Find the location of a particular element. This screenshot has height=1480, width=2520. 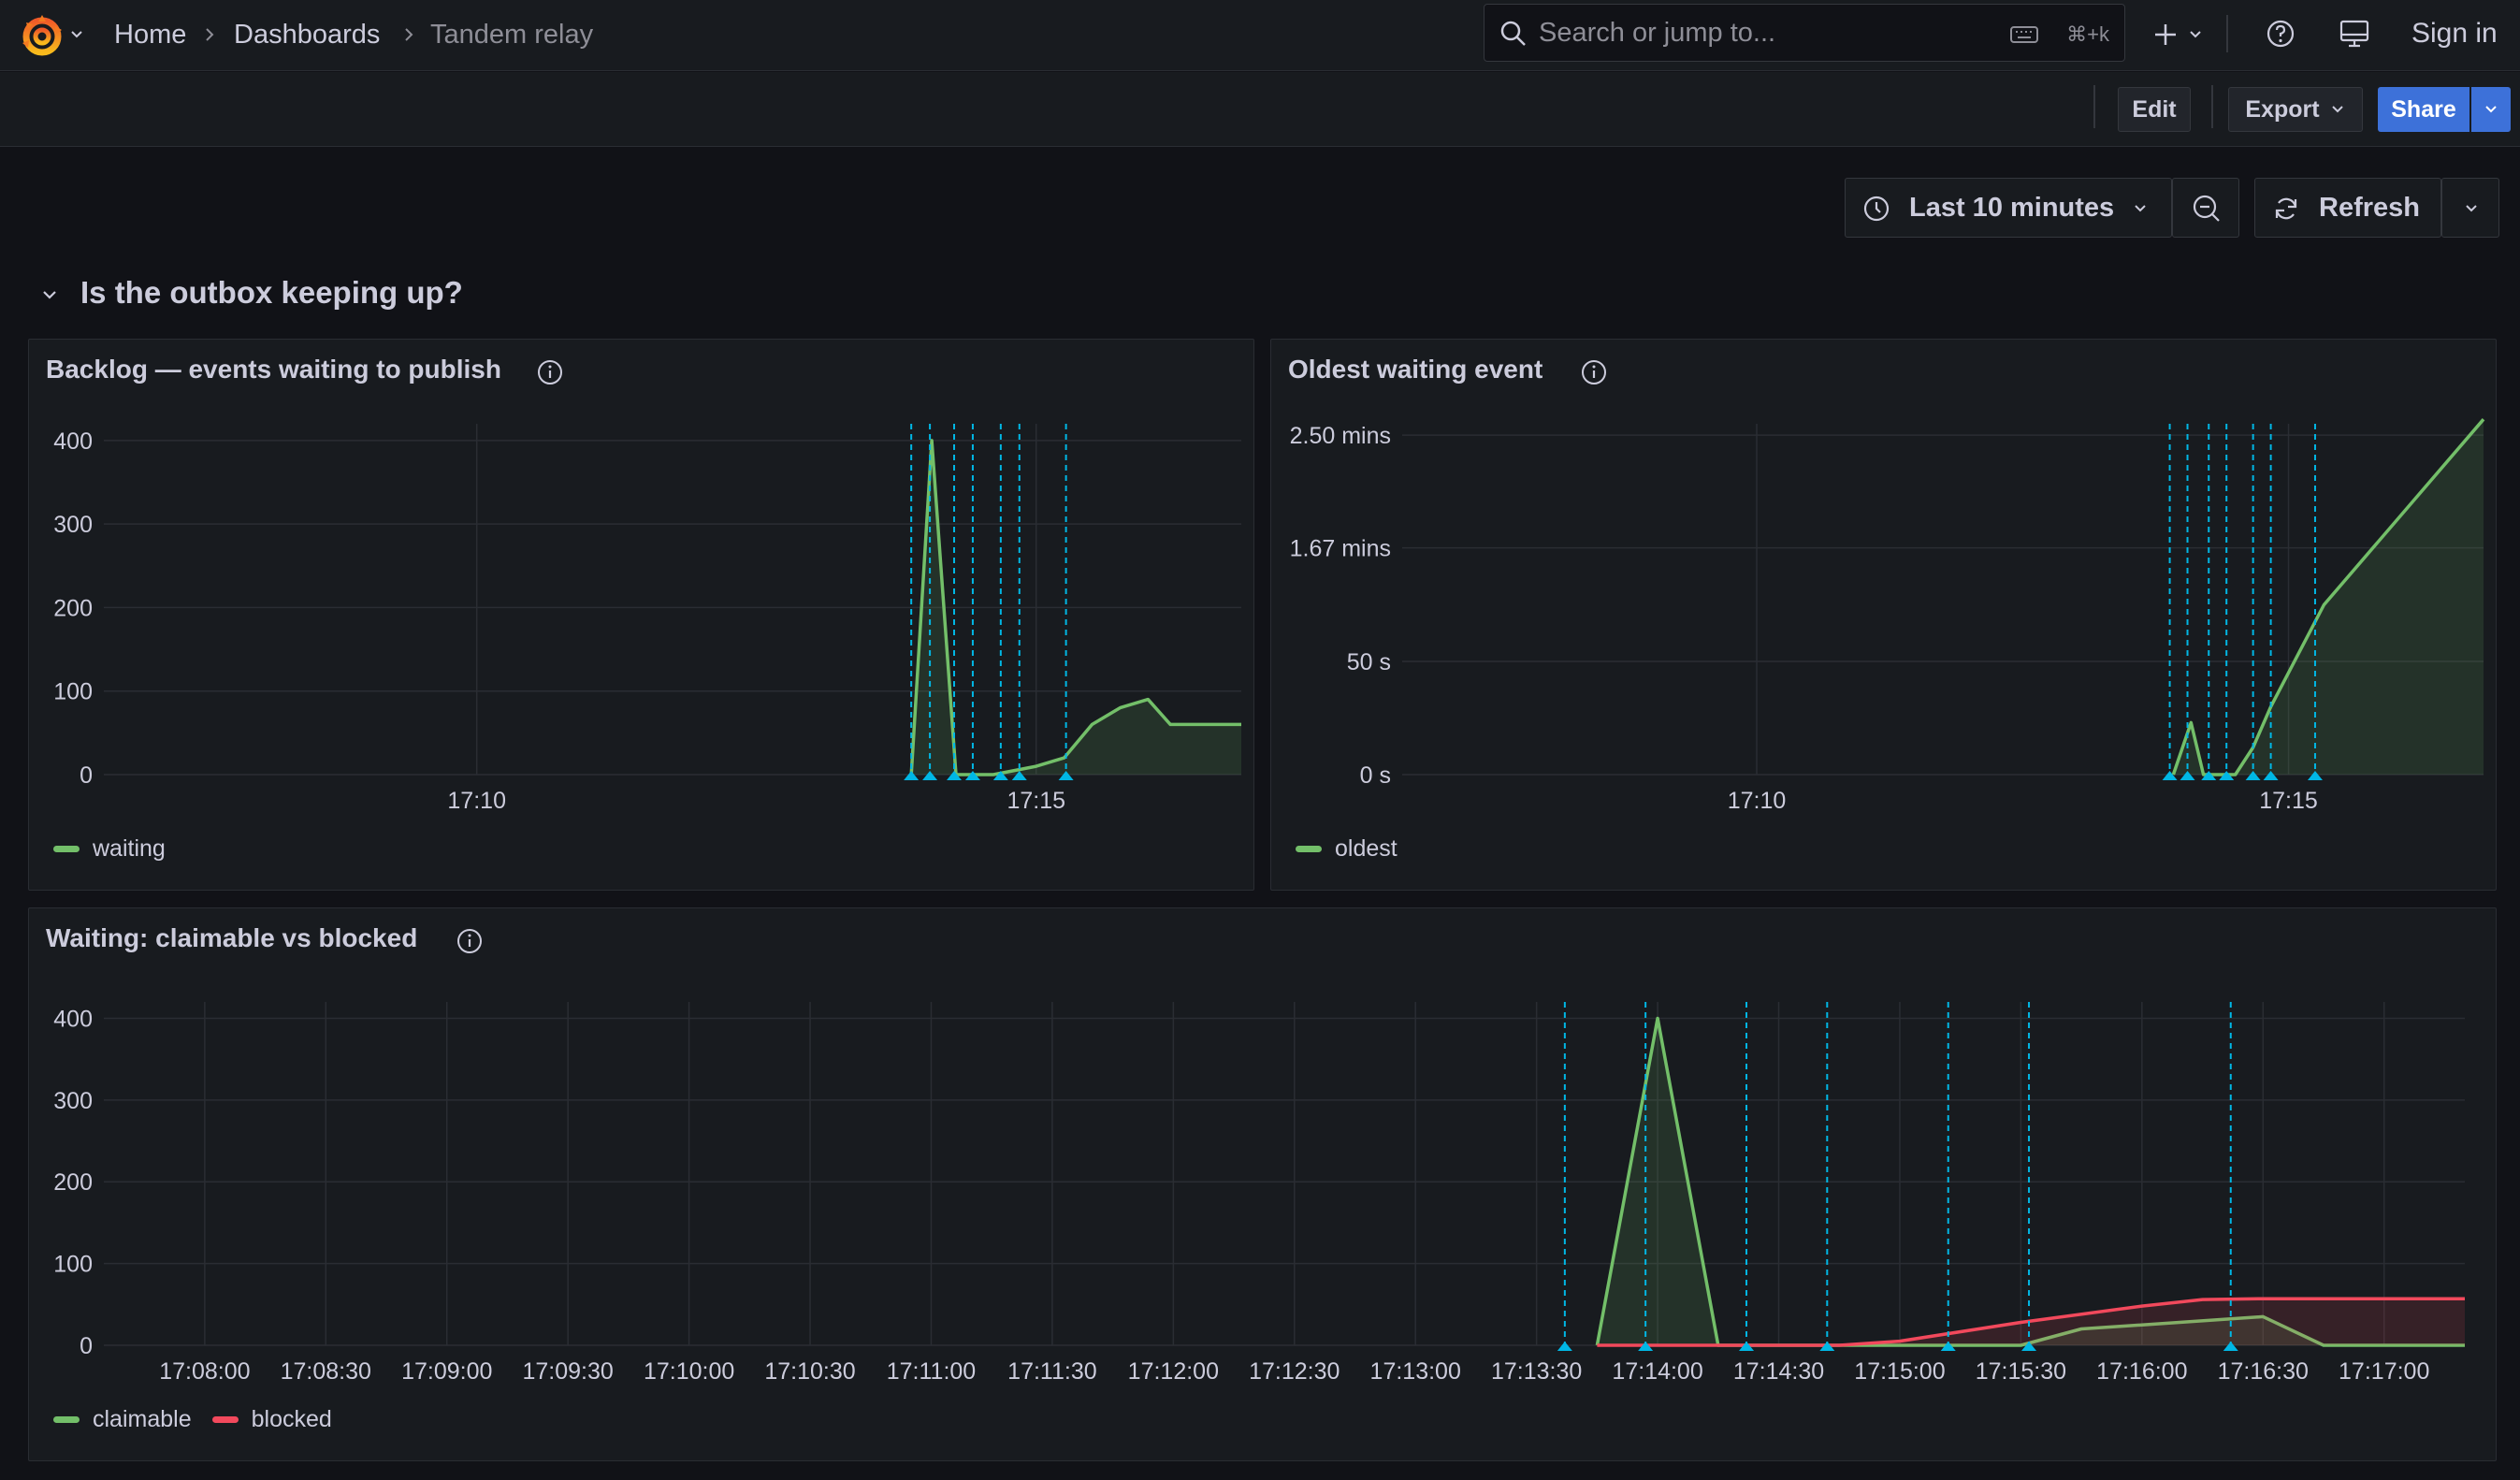

help-icon is located at coordinates (2281, 34).